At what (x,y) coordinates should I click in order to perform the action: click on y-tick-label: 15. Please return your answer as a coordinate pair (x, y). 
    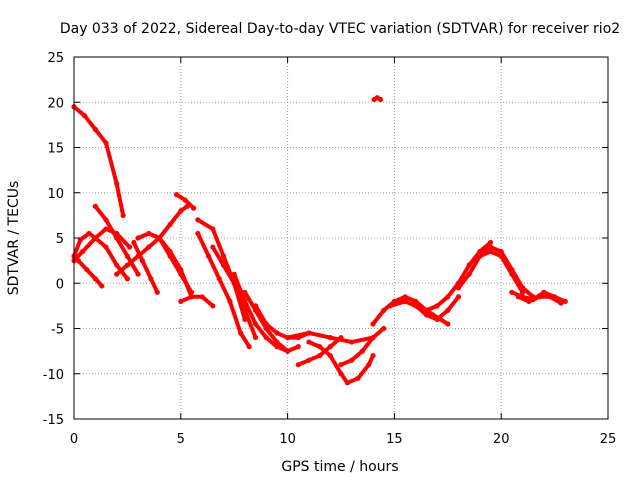
    Looking at the image, I should click on (55, 149).